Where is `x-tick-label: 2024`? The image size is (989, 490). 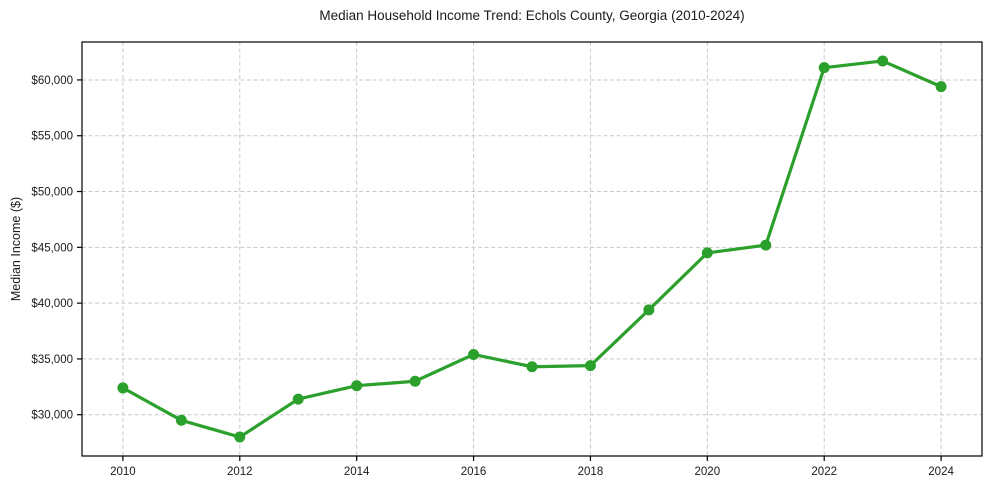
x-tick-label: 2024 is located at coordinates (941, 472).